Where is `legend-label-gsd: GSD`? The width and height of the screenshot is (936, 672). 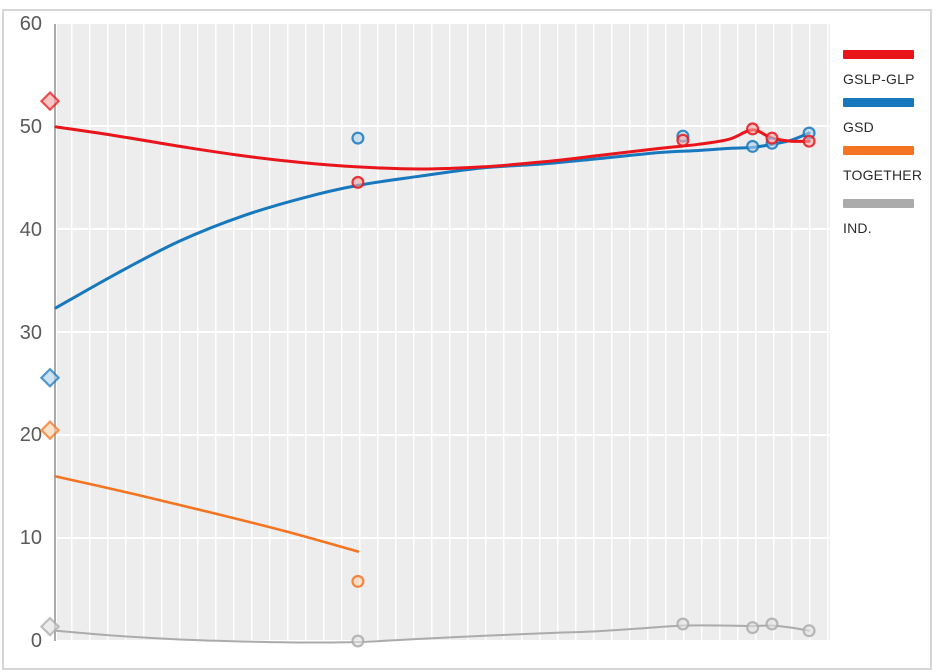
legend-label-gsd: GSD is located at coordinates (858, 127).